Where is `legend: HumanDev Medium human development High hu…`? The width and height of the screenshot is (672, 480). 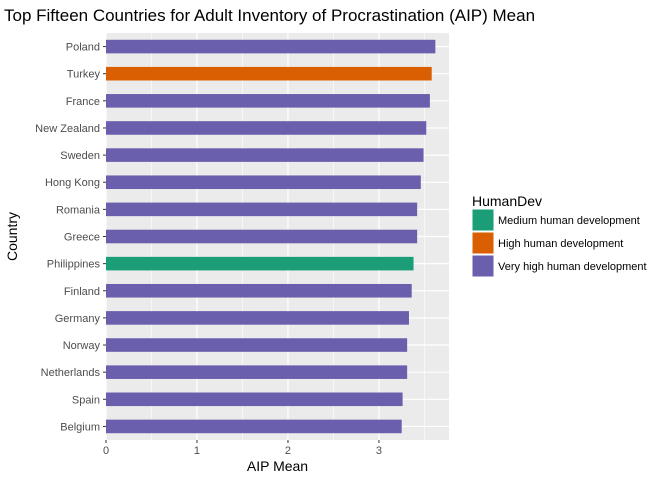
legend: HumanDev Medium human development High hu… is located at coordinates (559, 235).